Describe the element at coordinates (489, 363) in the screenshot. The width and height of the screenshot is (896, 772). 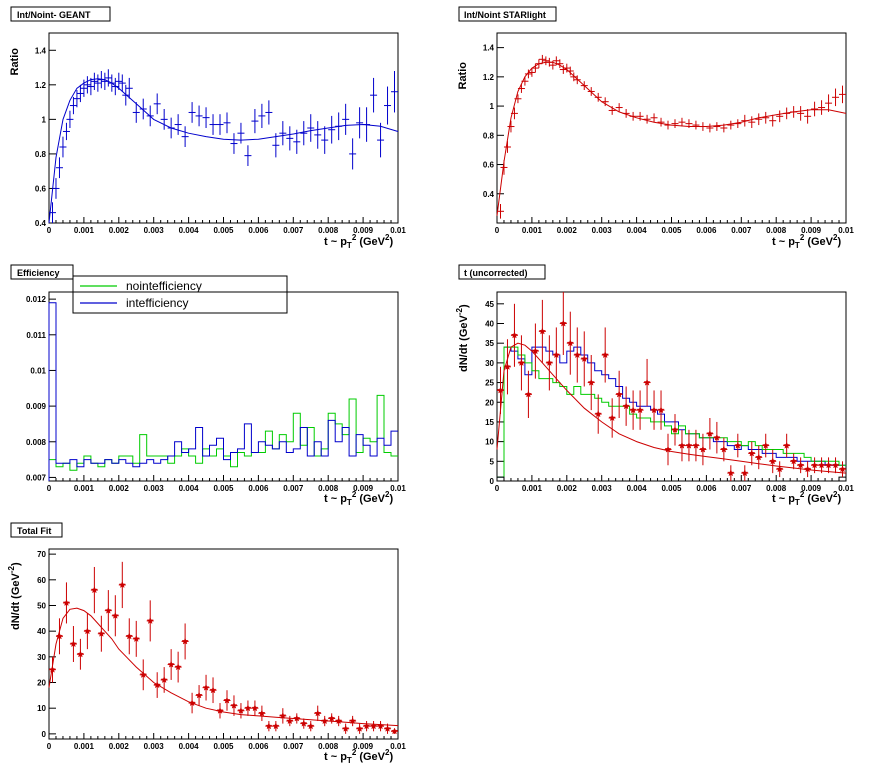
I see `y-tick-label: 30` at that location.